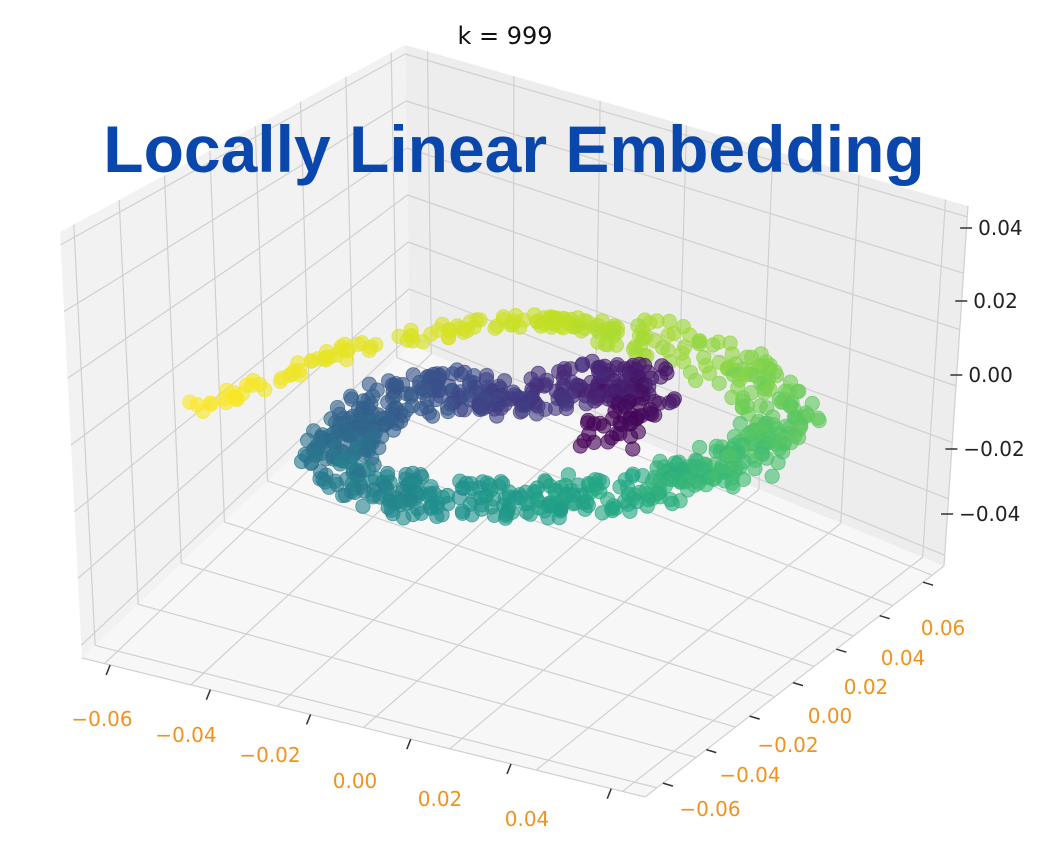  What do you see at coordinates (269, 755) in the screenshot?
I see `x-tick-label: −0.02` at bounding box center [269, 755].